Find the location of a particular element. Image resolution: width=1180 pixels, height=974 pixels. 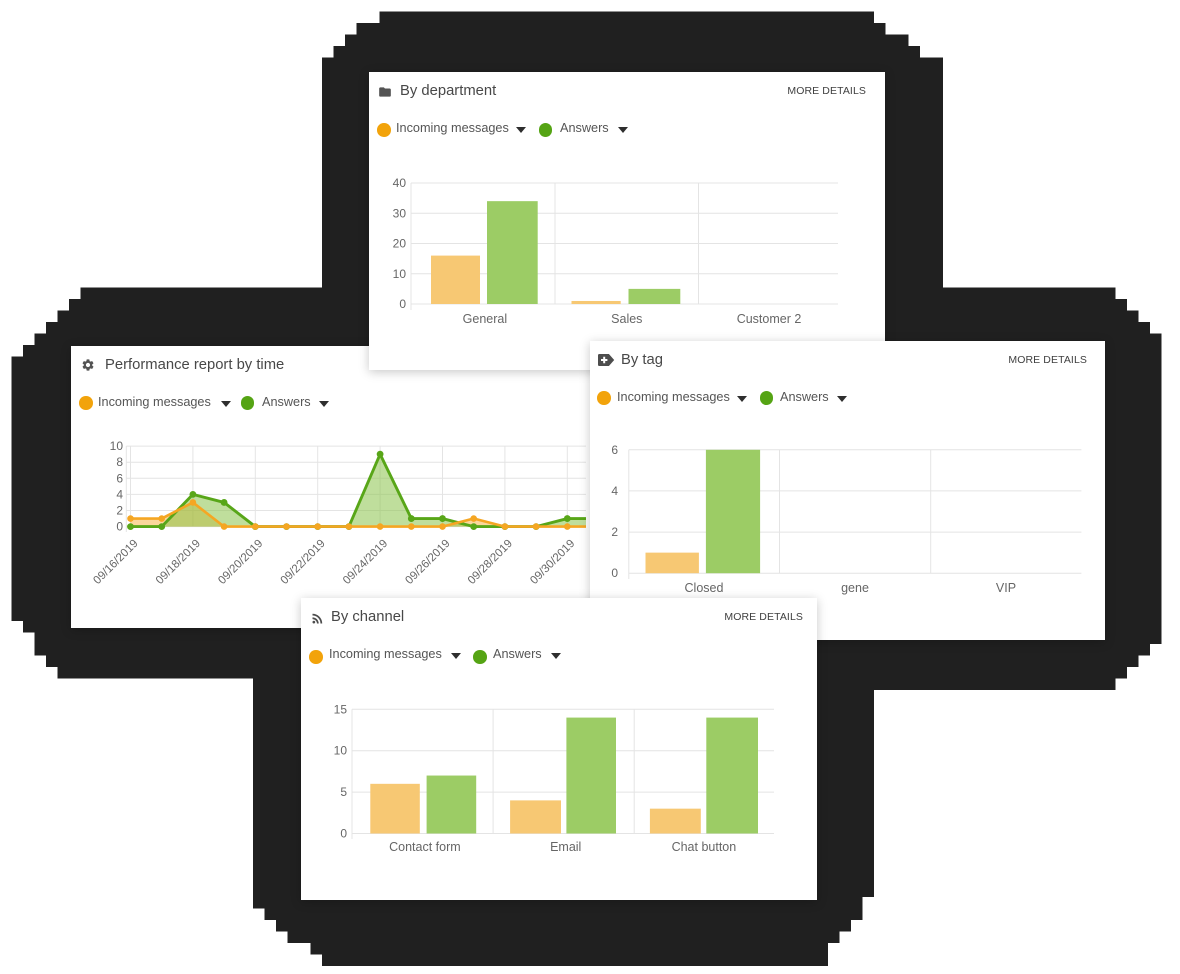

svg-text: Closed is located at coordinates (704, 588).